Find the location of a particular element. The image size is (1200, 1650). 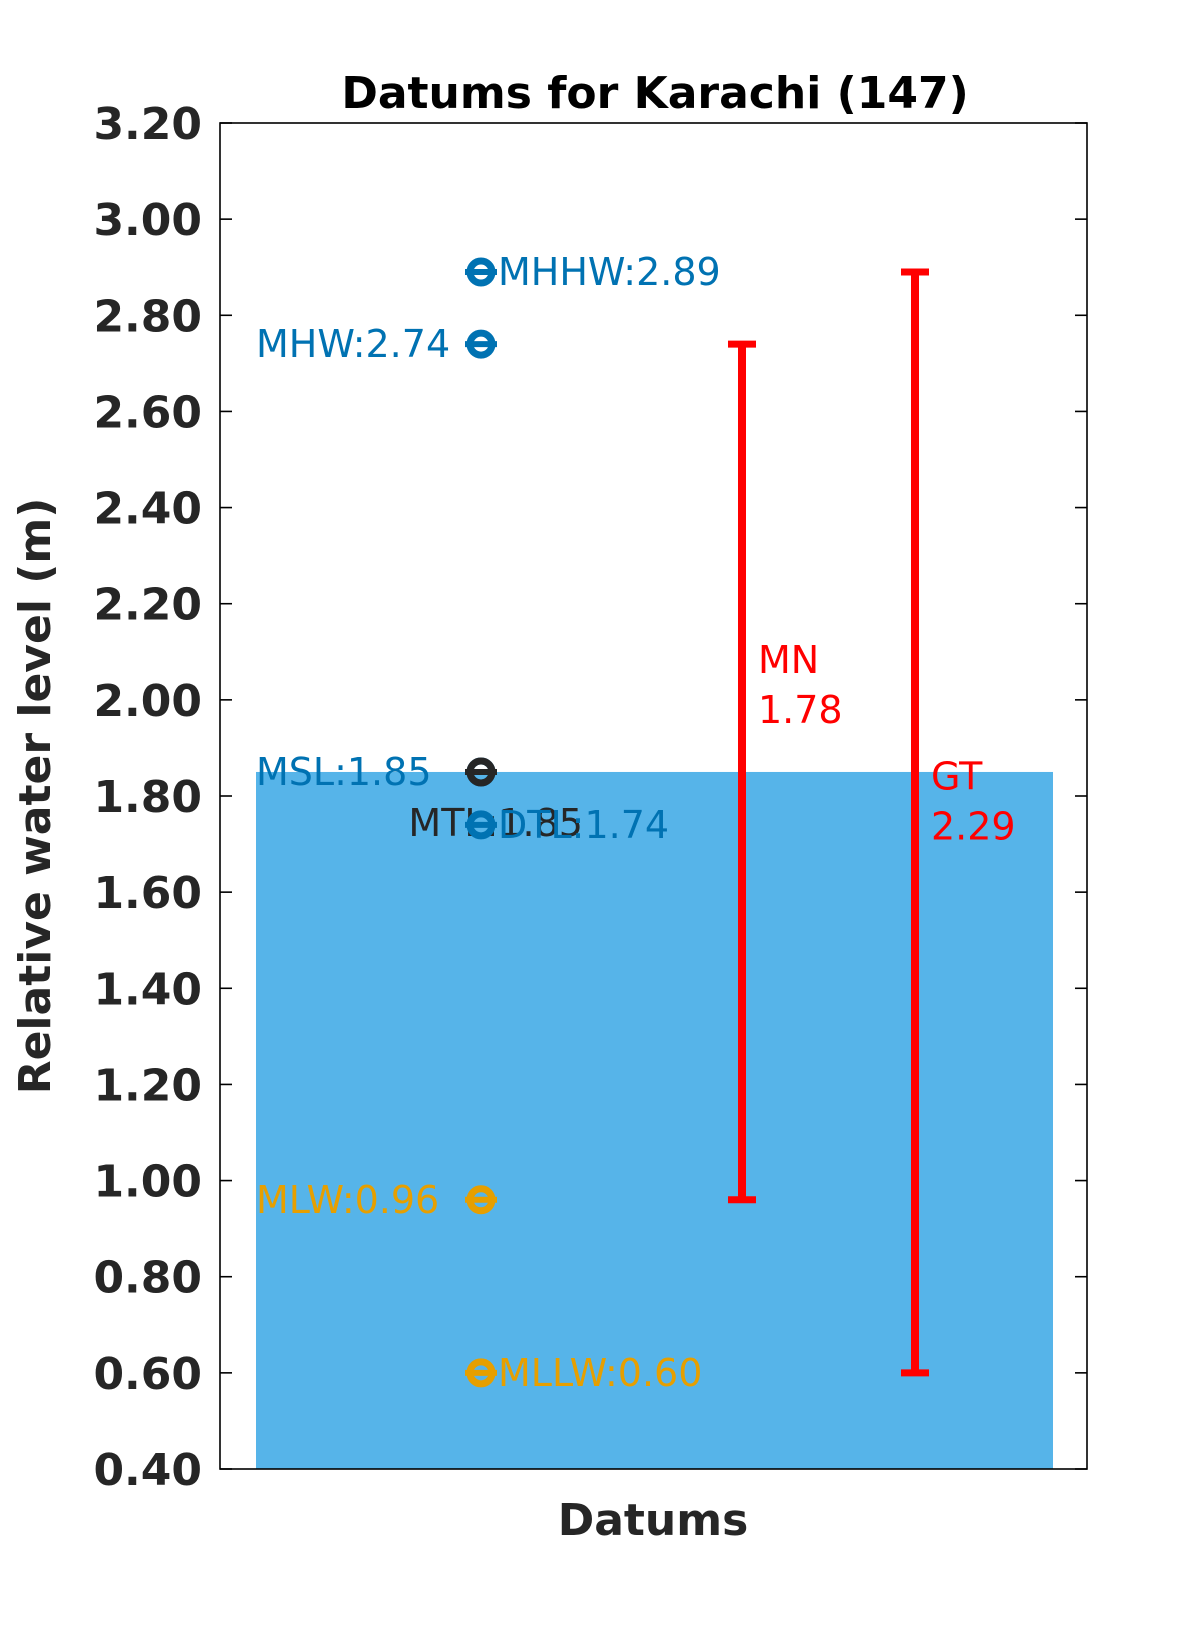

y-tick-label: 2.40 is located at coordinates (147, 509).